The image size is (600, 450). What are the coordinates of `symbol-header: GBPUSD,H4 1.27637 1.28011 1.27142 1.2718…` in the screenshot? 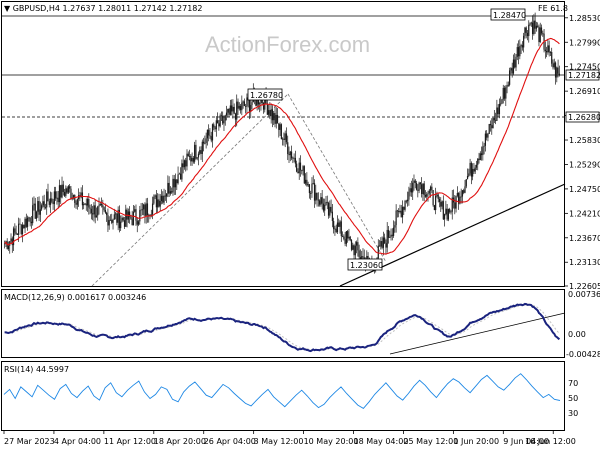 It's located at (108, 8).